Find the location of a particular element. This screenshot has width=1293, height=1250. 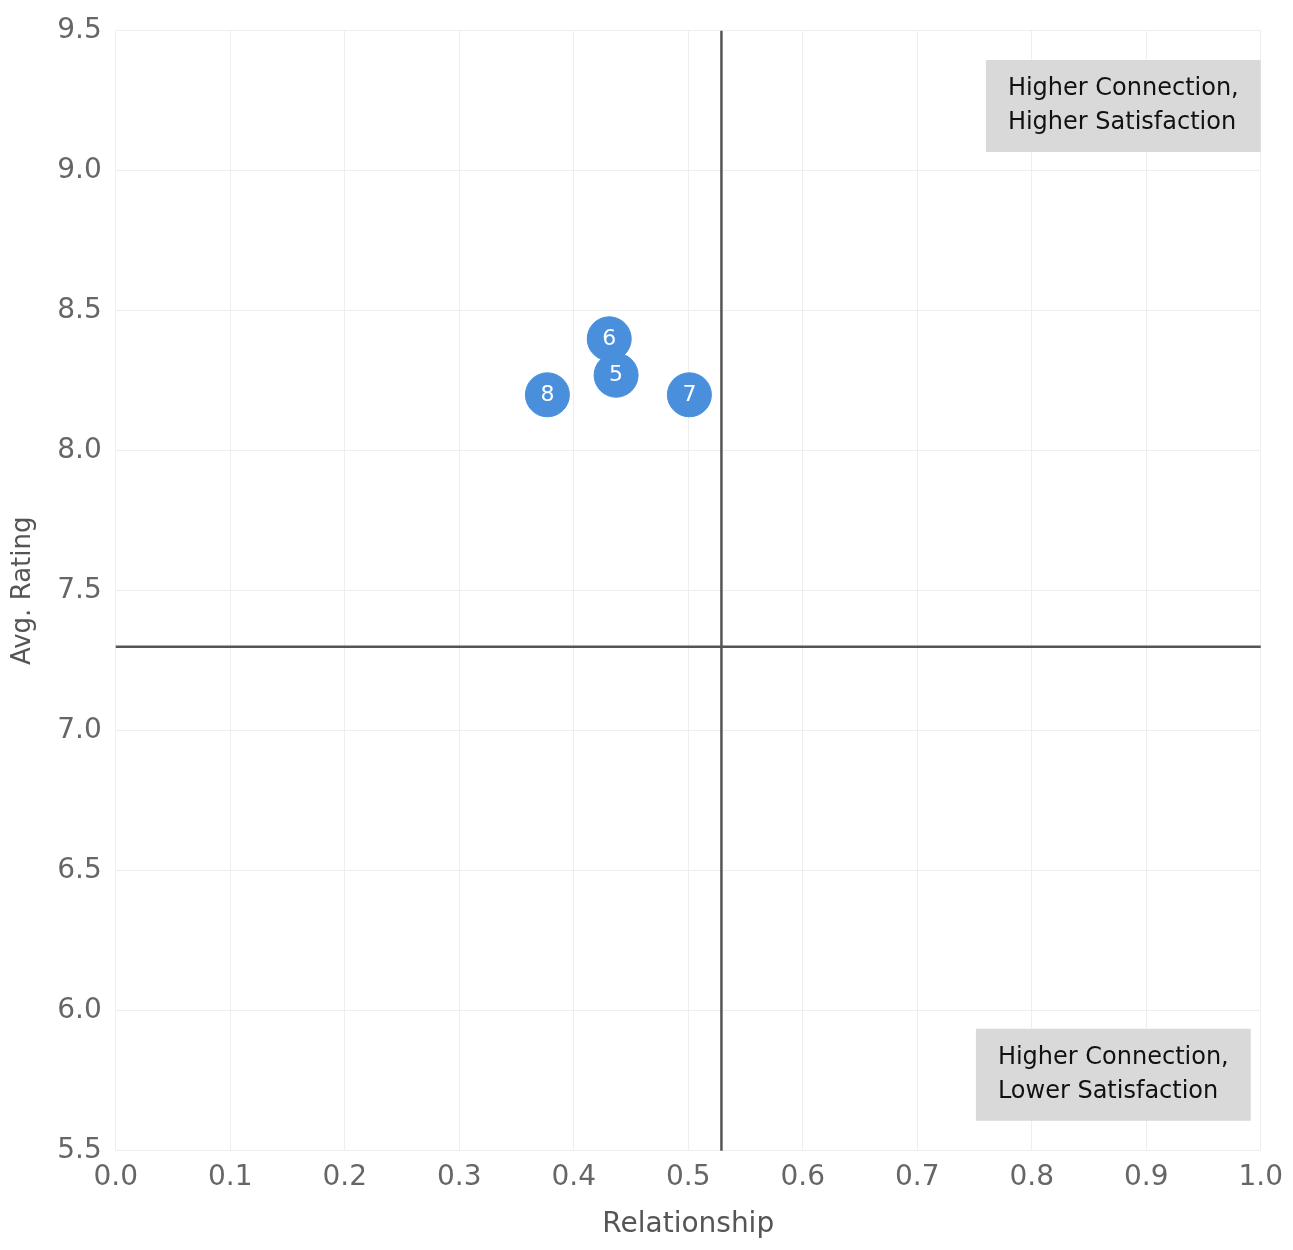

annotation: Higher Connection, Higher Satisfaction is located at coordinates (1123, 104).